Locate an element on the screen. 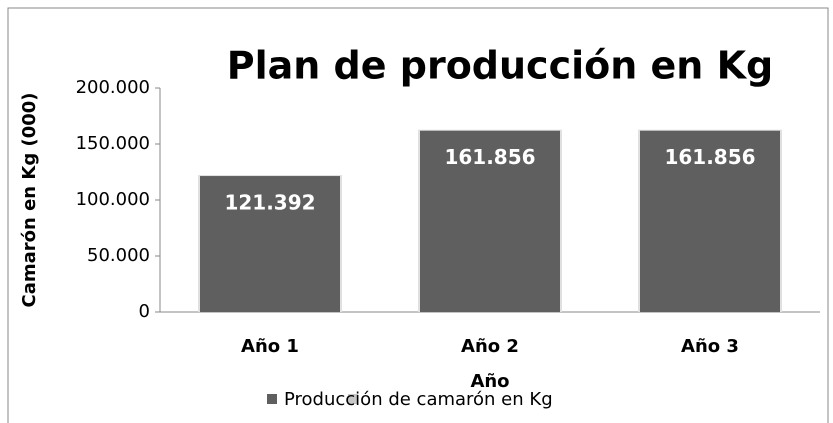 The height and width of the screenshot is (423, 833). chart-title: Plan de producción en Kg is located at coordinates (500, 66).